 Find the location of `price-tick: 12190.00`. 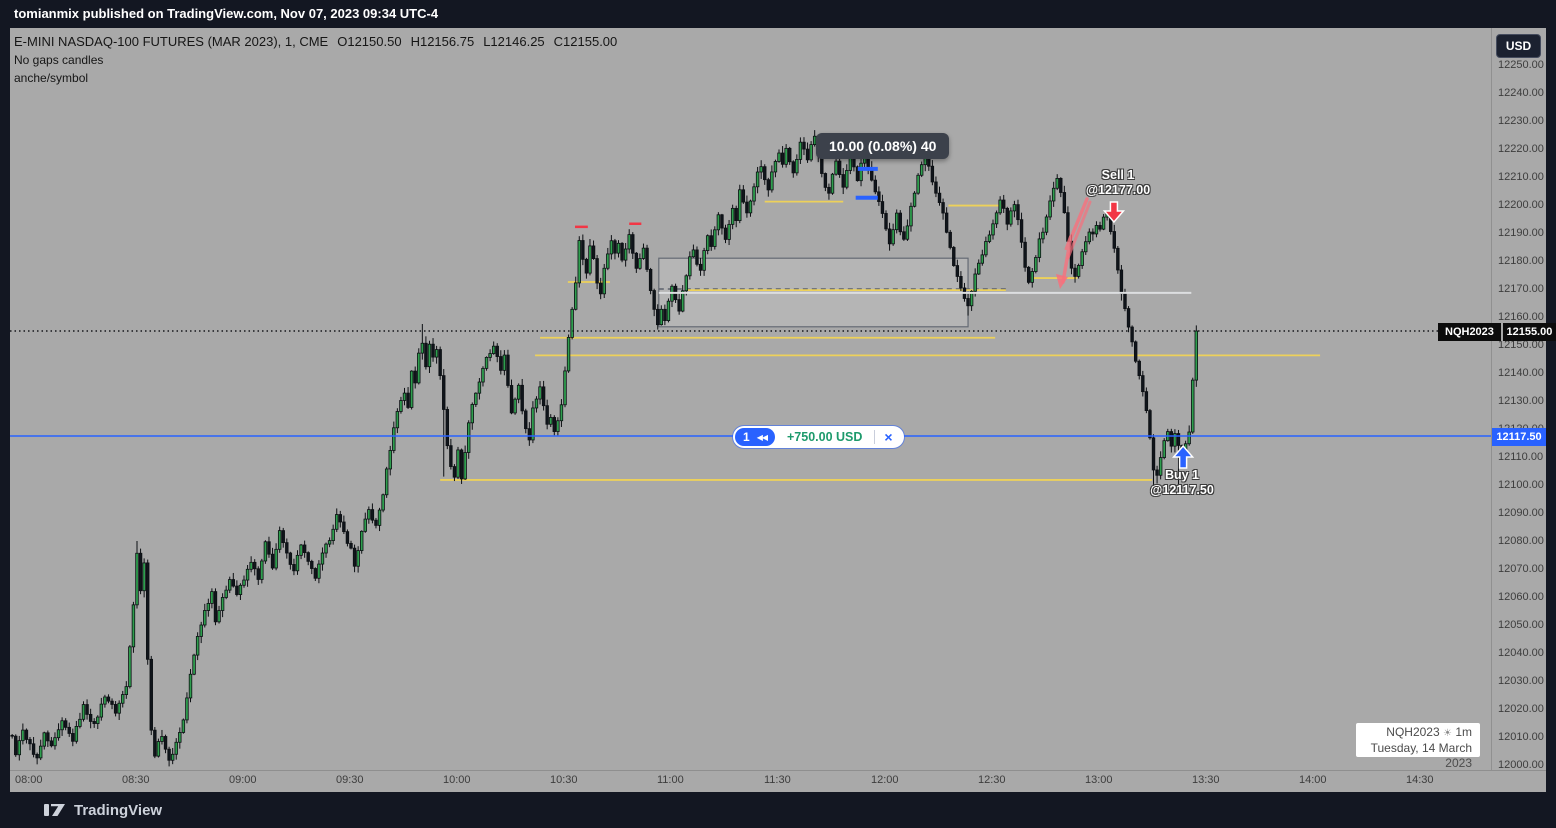

price-tick: 12190.00 is located at coordinates (1521, 233).